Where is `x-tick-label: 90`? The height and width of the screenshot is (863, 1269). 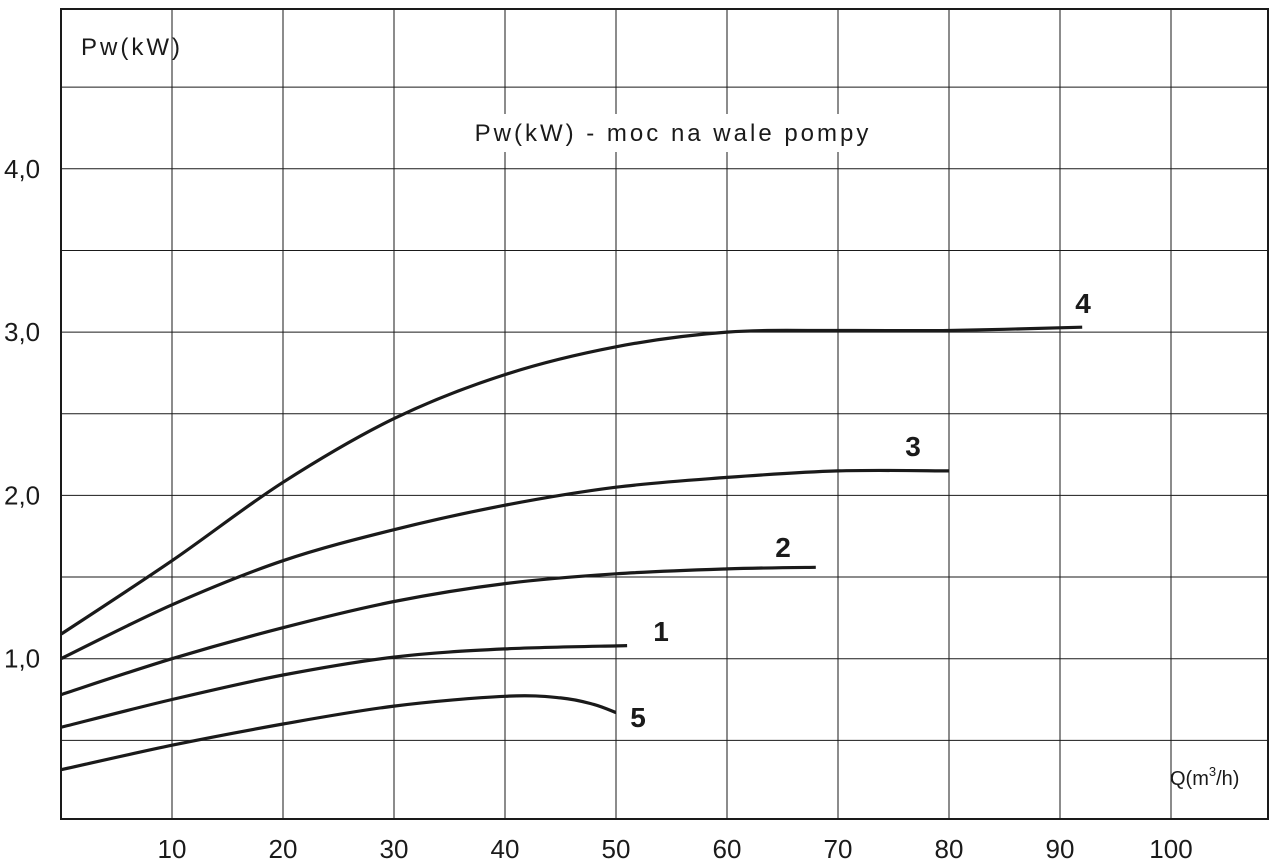
x-tick-label: 90 is located at coordinates (1060, 848).